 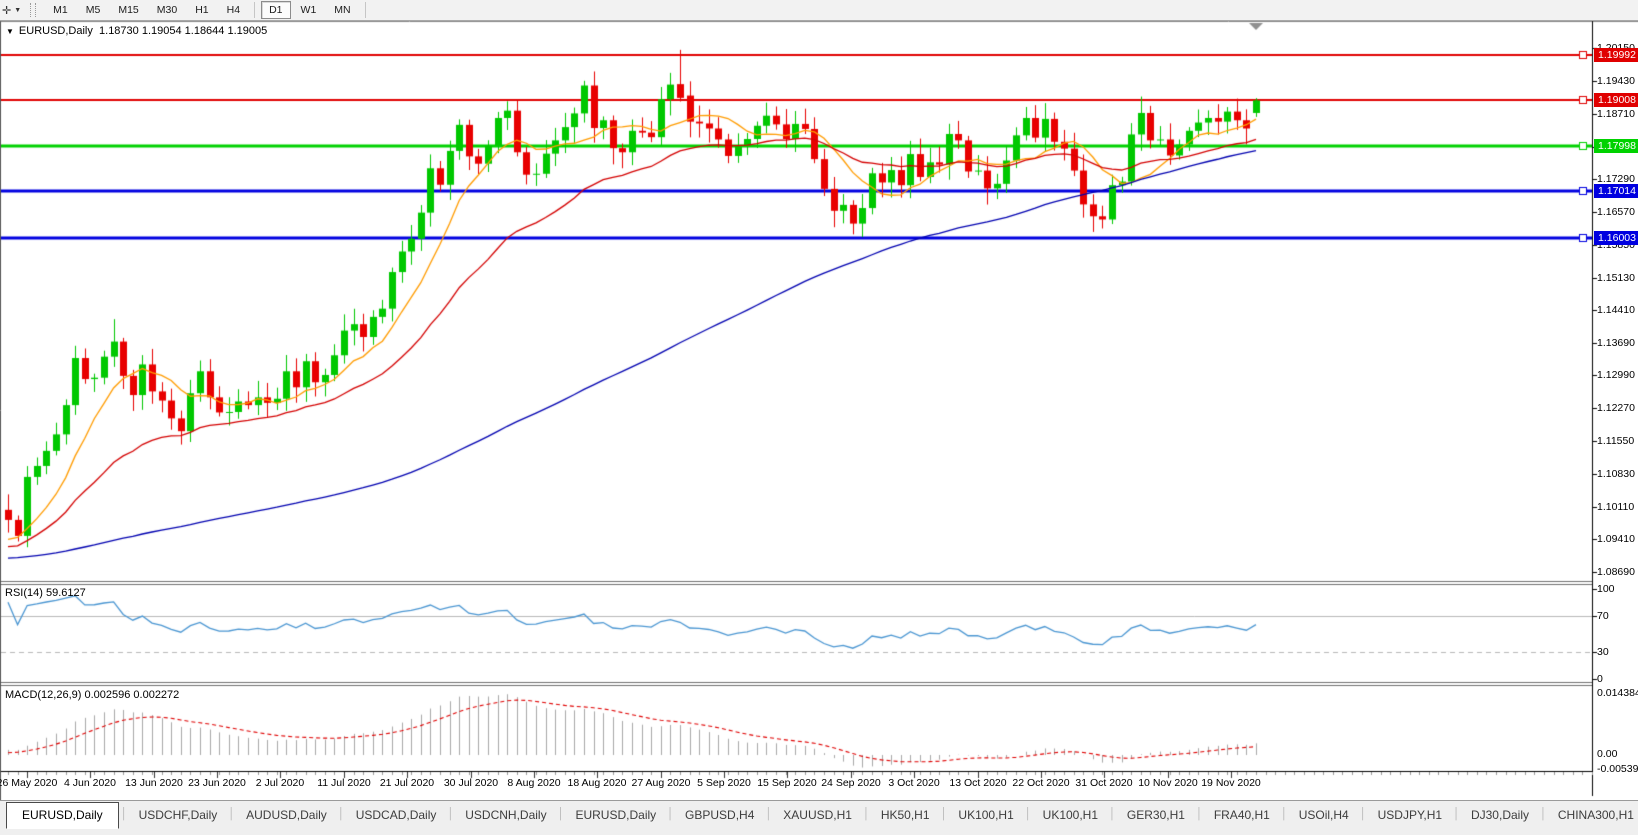 What do you see at coordinates (1499, 815) in the screenshot?
I see `tab-DJ30-Daily: DJ30,Daily` at bounding box center [1499, 815].